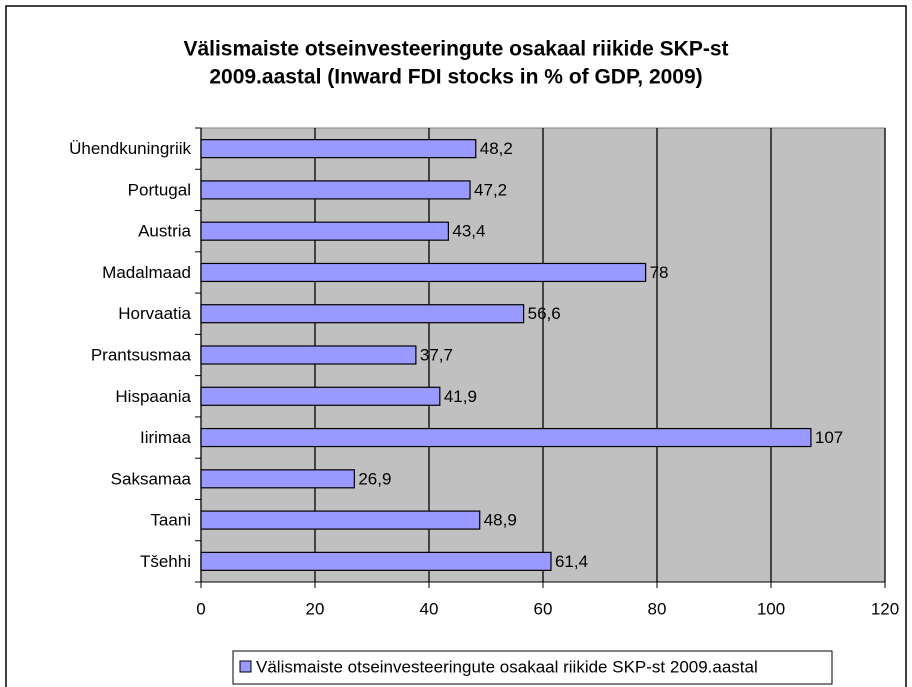 Image resolution: width=912 pixels, height=687 pixels. What do you see at coordinates (571, 561) in the screenshot?
I see `data-label: 61,4` at bounding box center [571, 561].